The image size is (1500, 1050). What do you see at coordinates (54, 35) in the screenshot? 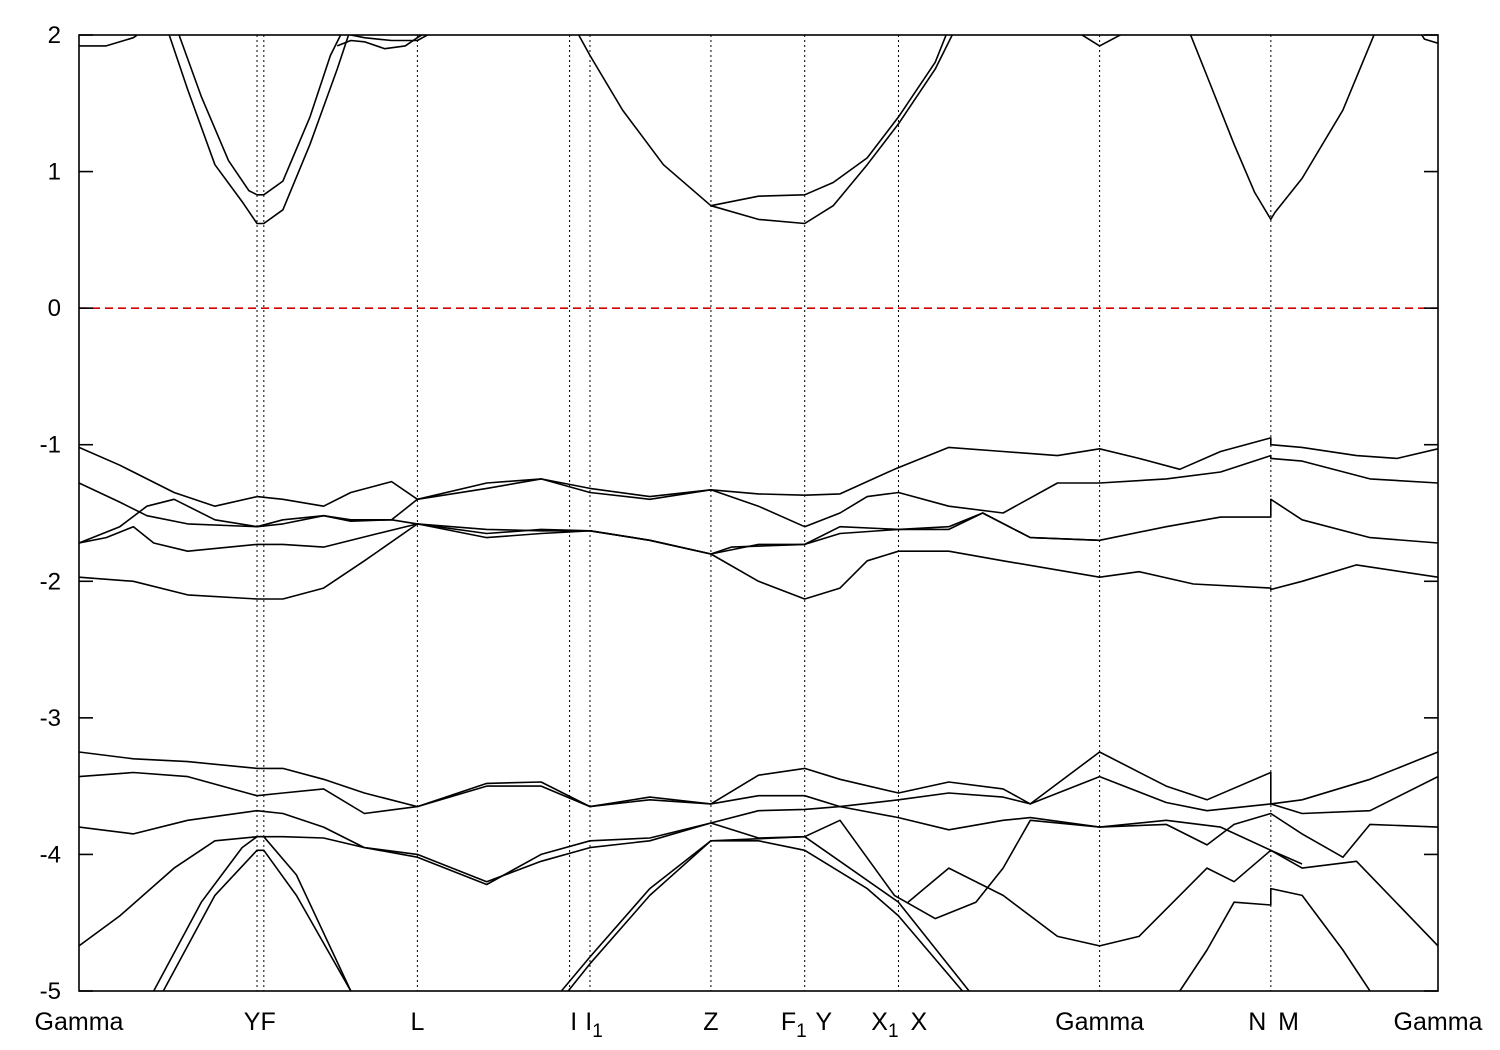
I see `y-tick-label-0: 2` at bounding box center [54, 35].